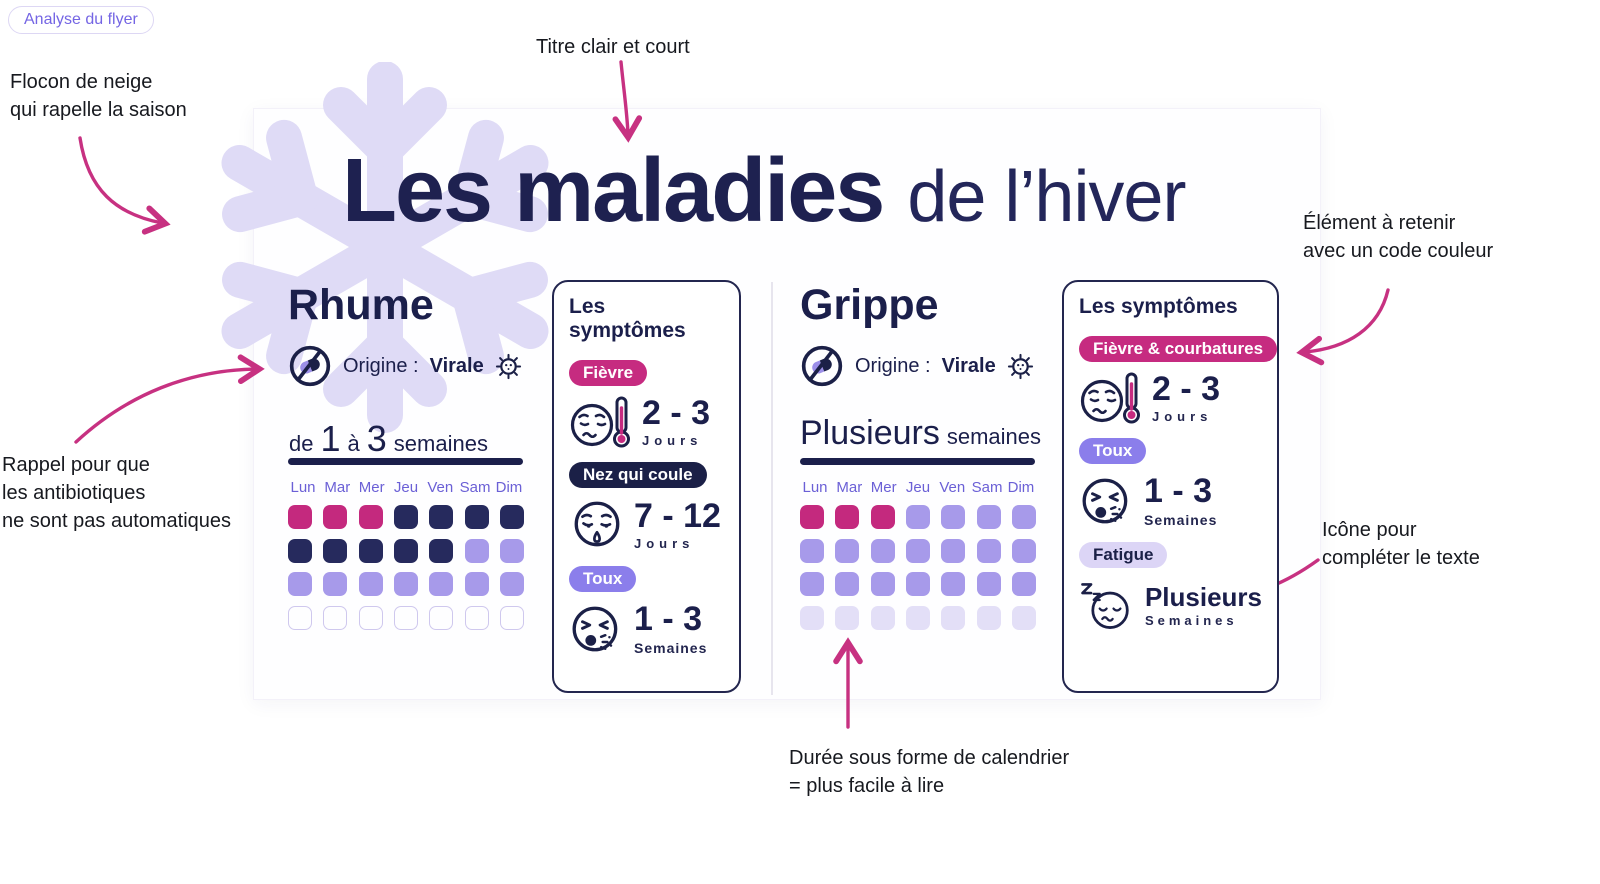 Image resolution: width=1600 pixels, height=884 pixels. Describe the element at coordinates (1182, 417) in the screenshot. I see `symptom-unit: Jours` at that location.